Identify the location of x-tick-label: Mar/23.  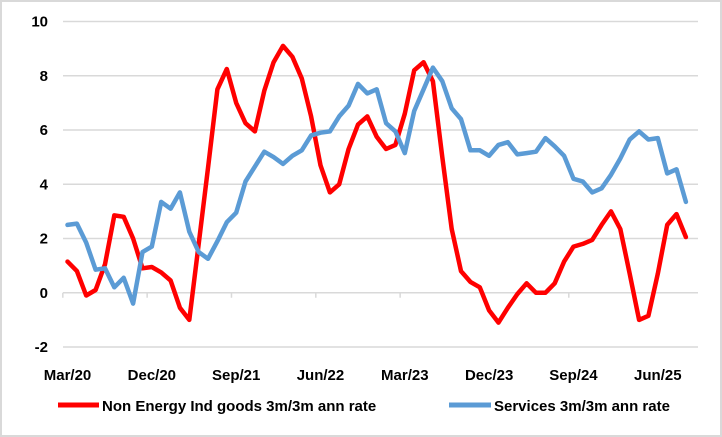
(405, 375).